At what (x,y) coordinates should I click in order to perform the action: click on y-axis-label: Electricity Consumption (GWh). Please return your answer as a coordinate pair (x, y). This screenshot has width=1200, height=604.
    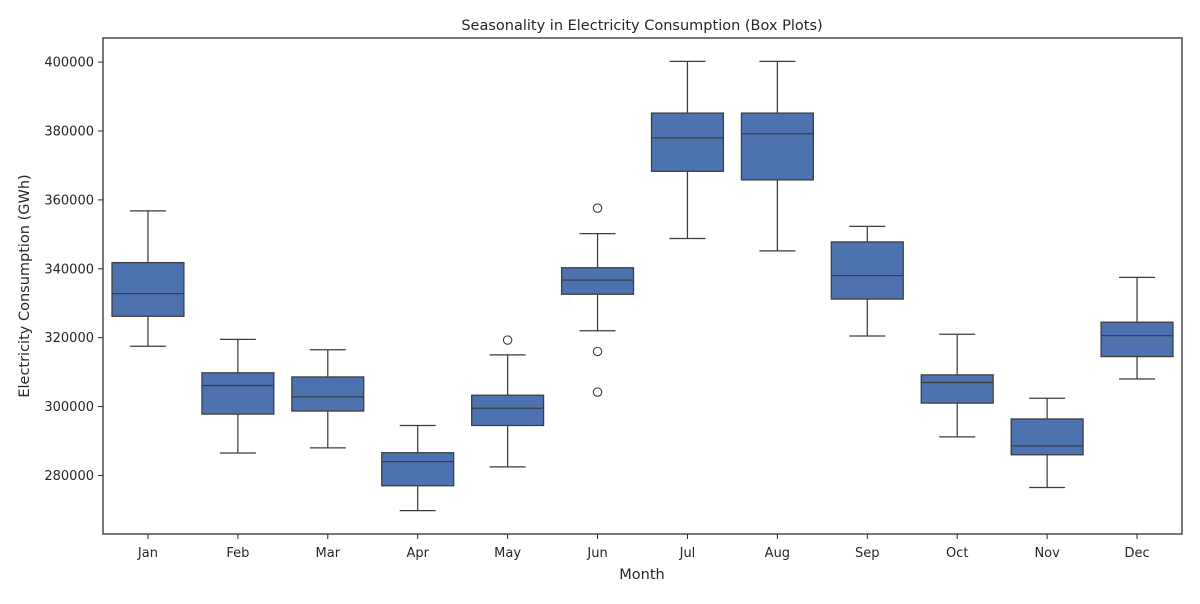
    Looking at the image, I should click on (25, 285).